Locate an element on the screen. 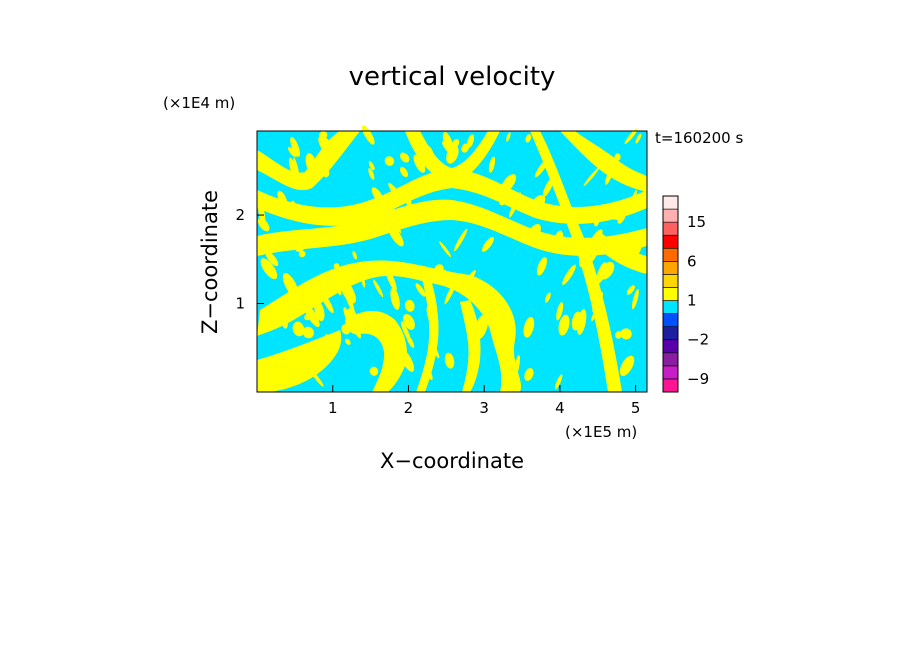  colorbar-tick-label: −9 is located at coordinates (698, 379).